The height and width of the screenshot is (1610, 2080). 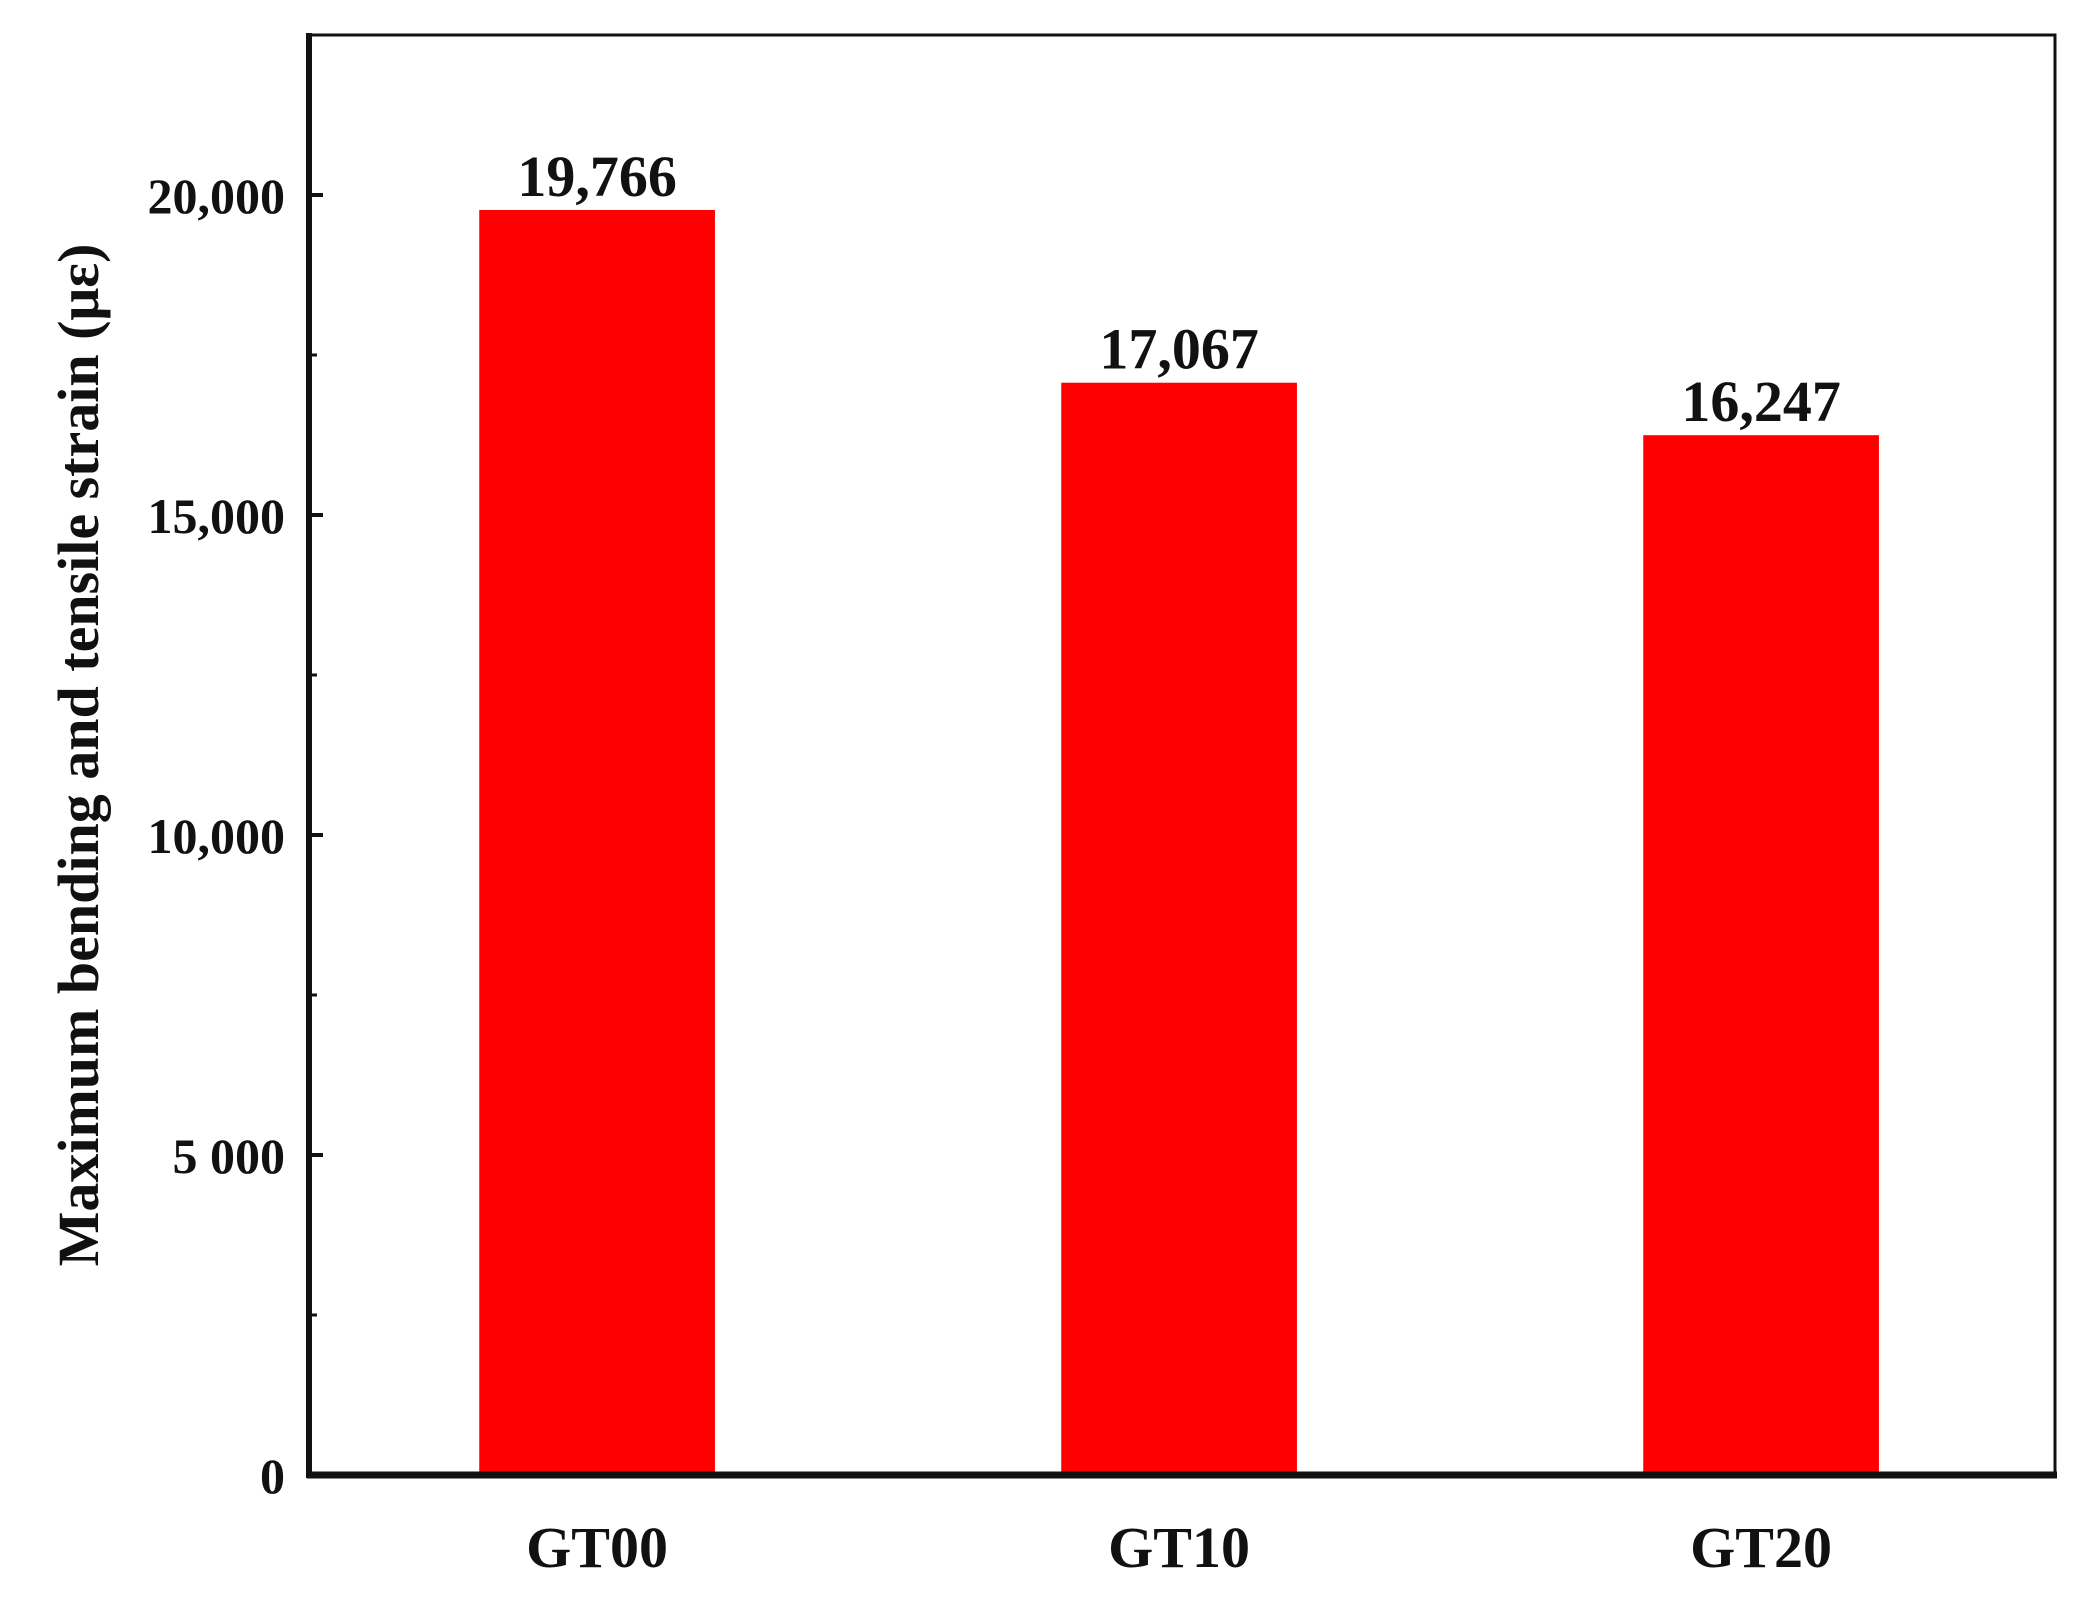 What do you see at coordinates (597, 176) in the screenshot?
I see `bar-value-label: 19,766` at bounding box center [597, 176].